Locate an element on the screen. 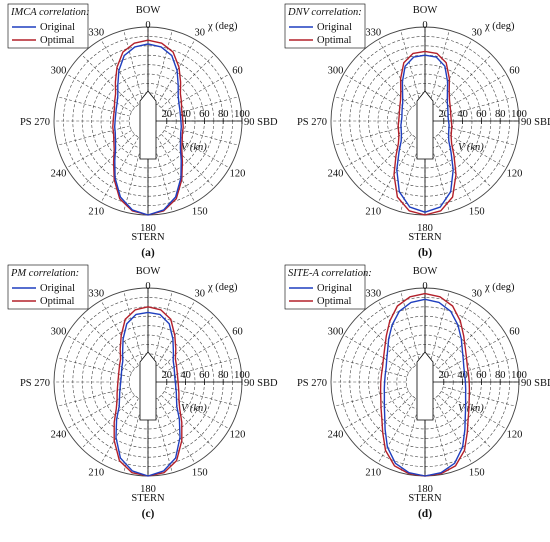  panel-caption: (c) is located at coordinates (148, 514).